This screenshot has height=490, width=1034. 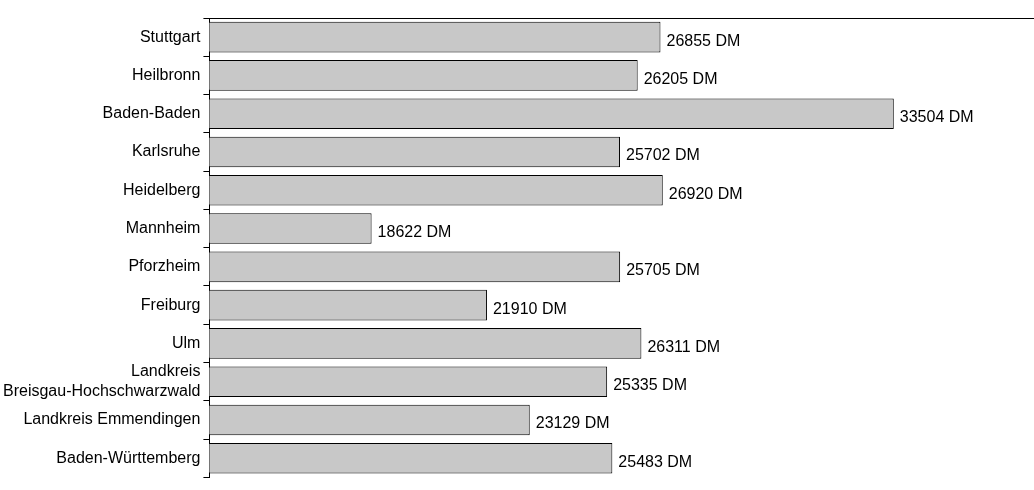 I want to click on y-tick-label: Baden-Baden, so click(x=151, y=113).